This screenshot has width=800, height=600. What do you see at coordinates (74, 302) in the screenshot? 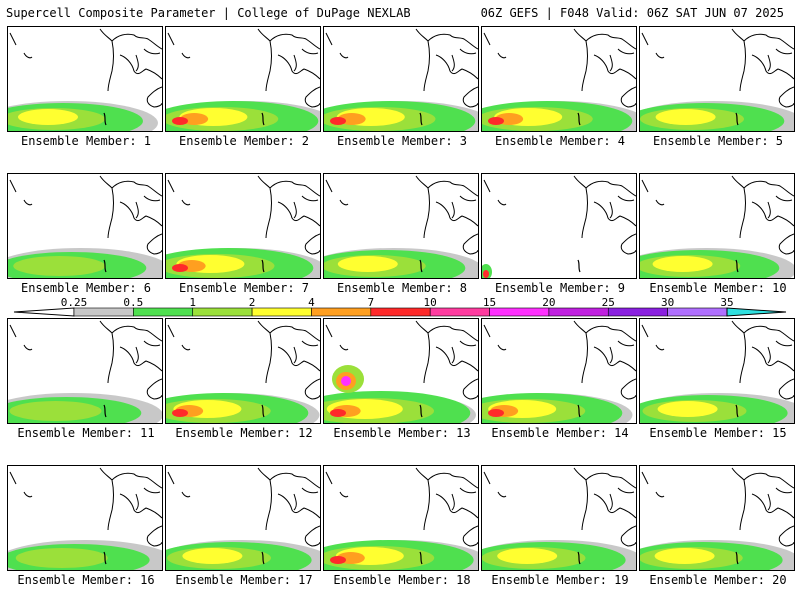
I see `colorbar-tick-label: 0.25` at bounding box center [74, 302].